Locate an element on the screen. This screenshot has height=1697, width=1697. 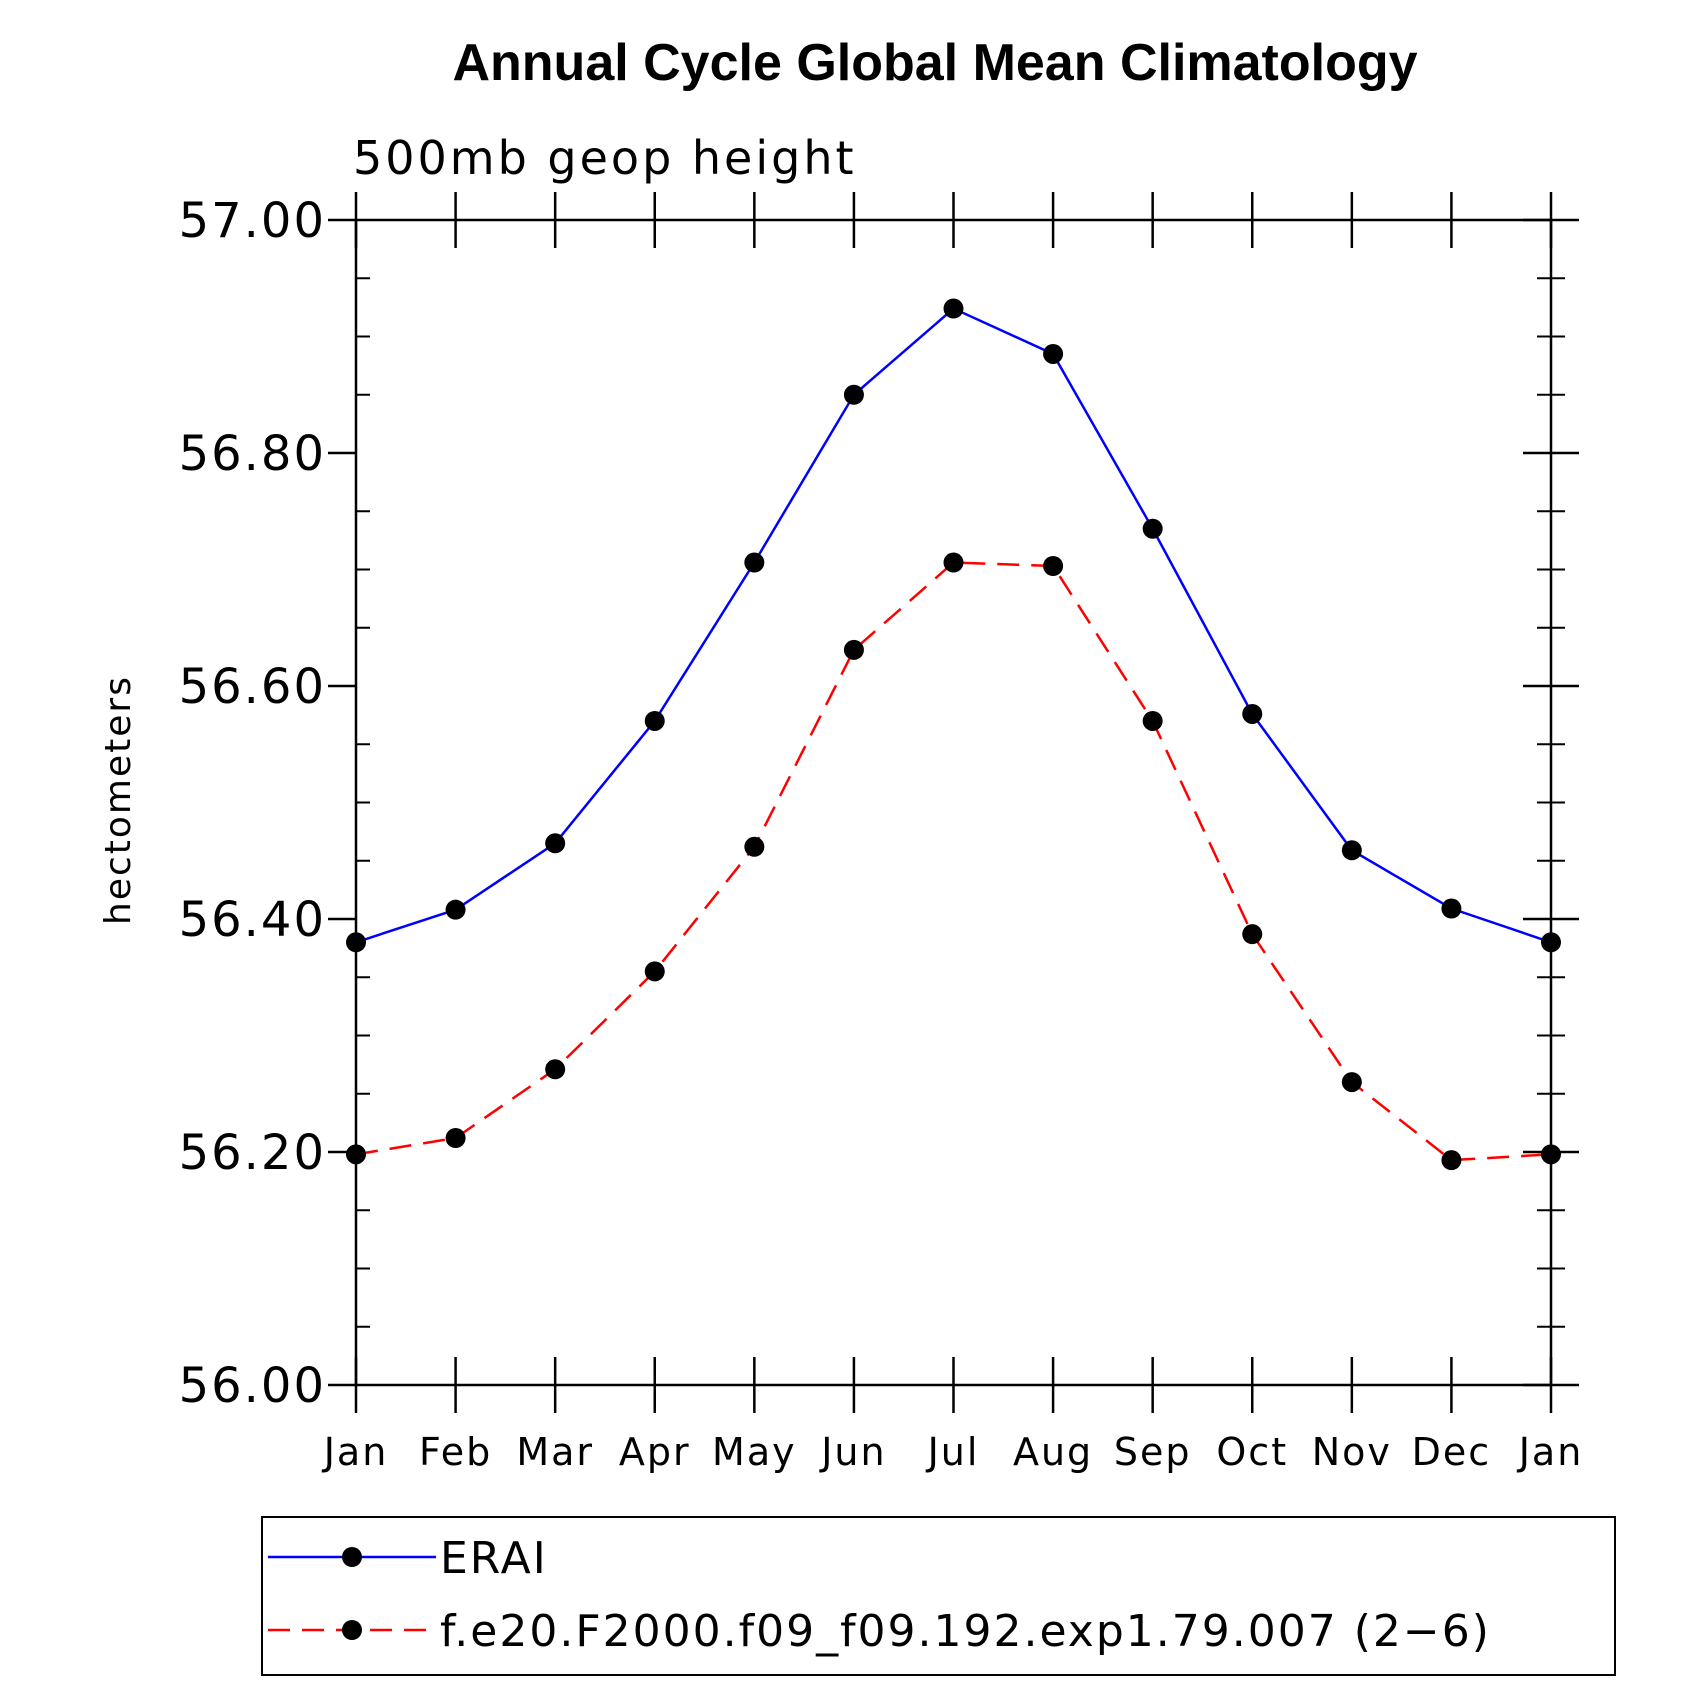
y-tick-label: 56.20 is located at coordinates (252, 1153).